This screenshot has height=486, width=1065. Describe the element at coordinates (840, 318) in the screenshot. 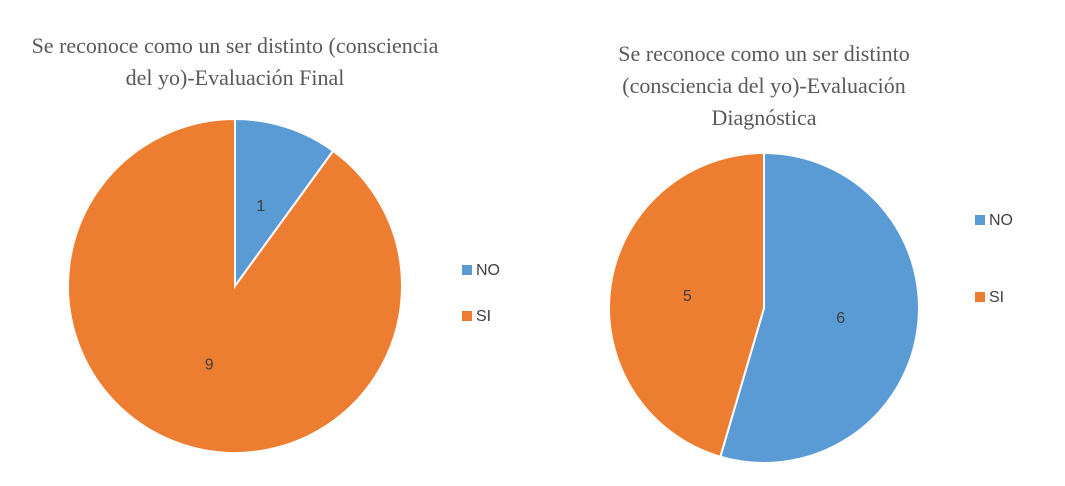

I see `data-label: 6` at that location.